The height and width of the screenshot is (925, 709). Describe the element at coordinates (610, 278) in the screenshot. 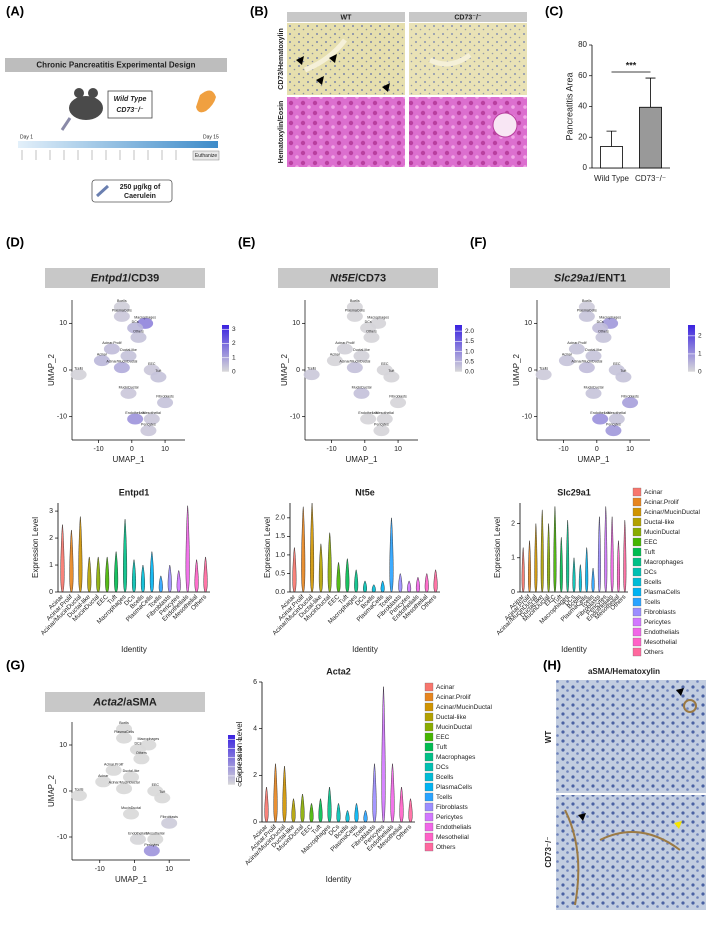

I see `title-protein: /ENT1` at that location.